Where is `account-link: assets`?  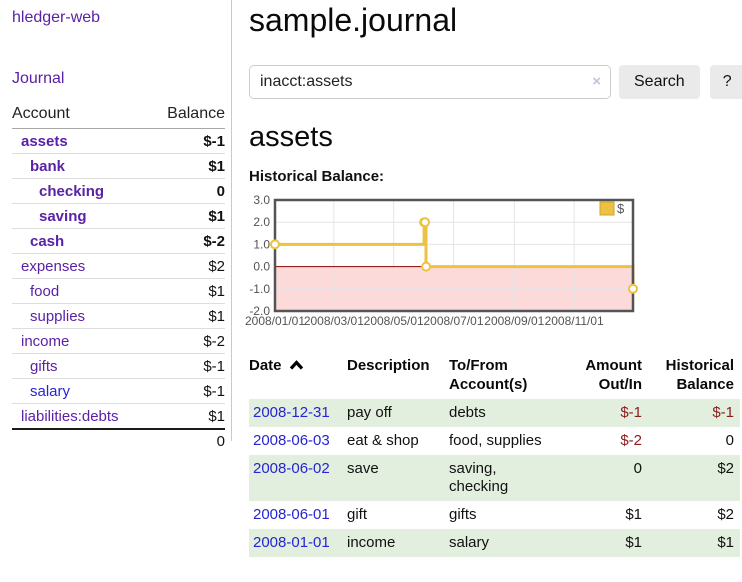 account-link: assets is located at coordinates (44, 141).